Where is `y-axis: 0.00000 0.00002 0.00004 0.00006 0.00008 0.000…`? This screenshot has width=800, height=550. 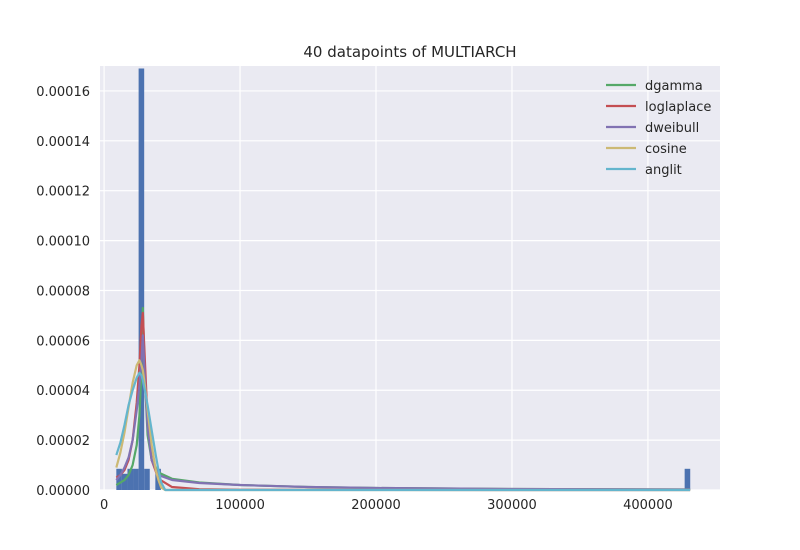 y-axis: 0.00000 0.00002 0.00004 0.00006 0.00008 0.000… is located at coordinates (63, 292).